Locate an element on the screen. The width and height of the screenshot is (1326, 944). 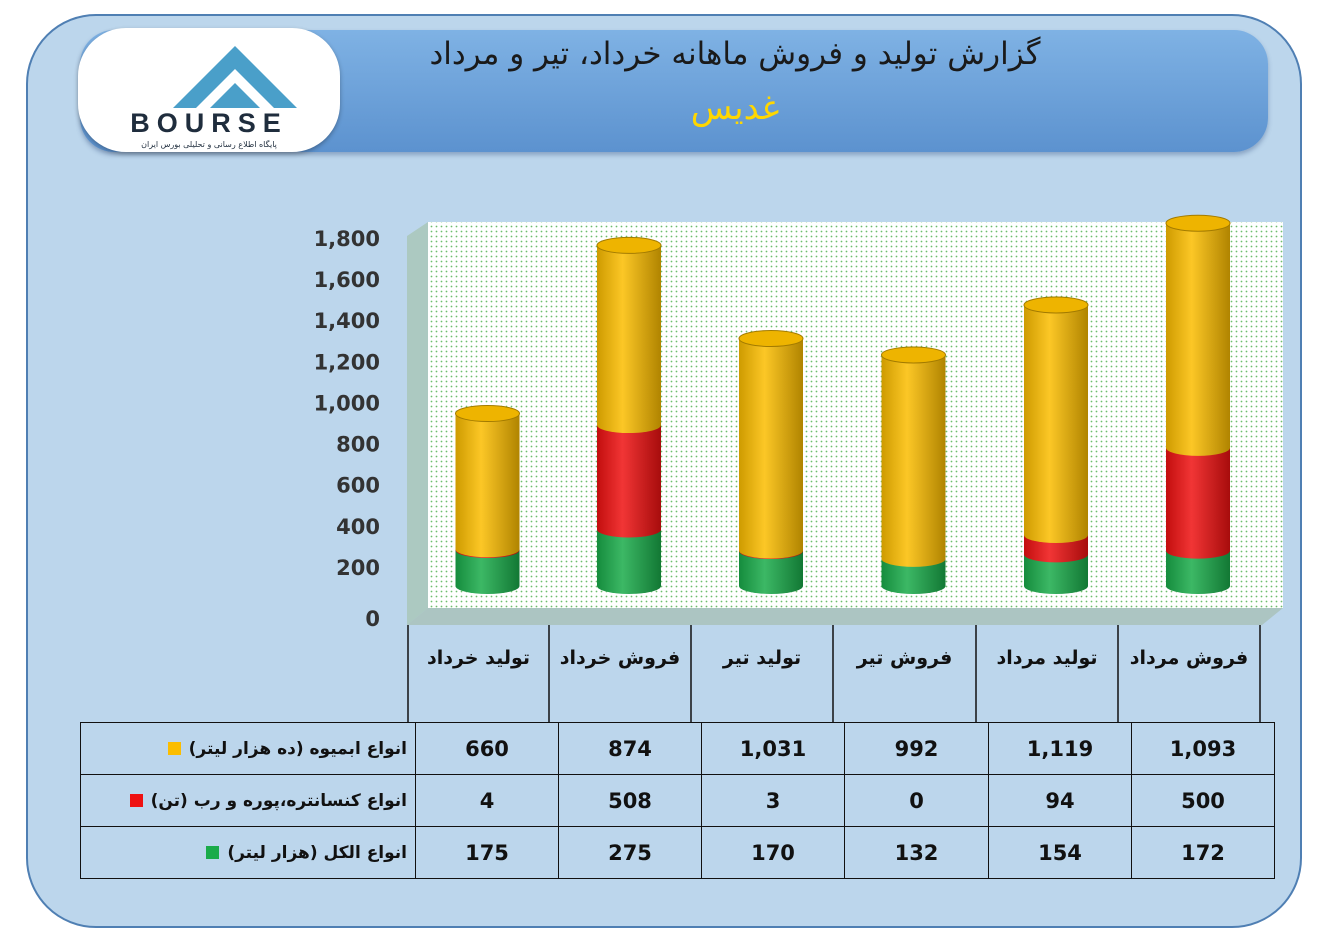
y-tick-label: 600 is located at coordinates (358, 486).